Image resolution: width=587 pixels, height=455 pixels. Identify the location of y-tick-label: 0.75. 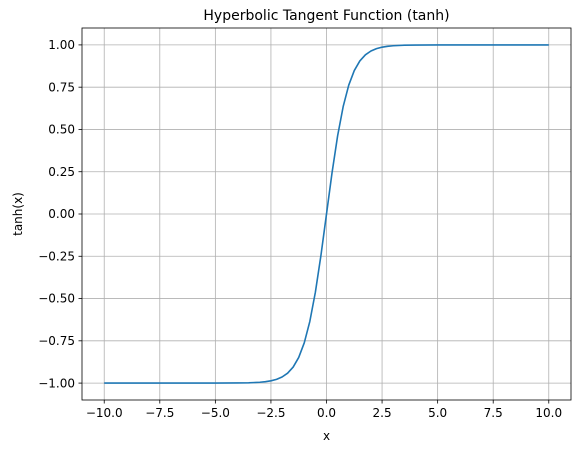
(61, 87).